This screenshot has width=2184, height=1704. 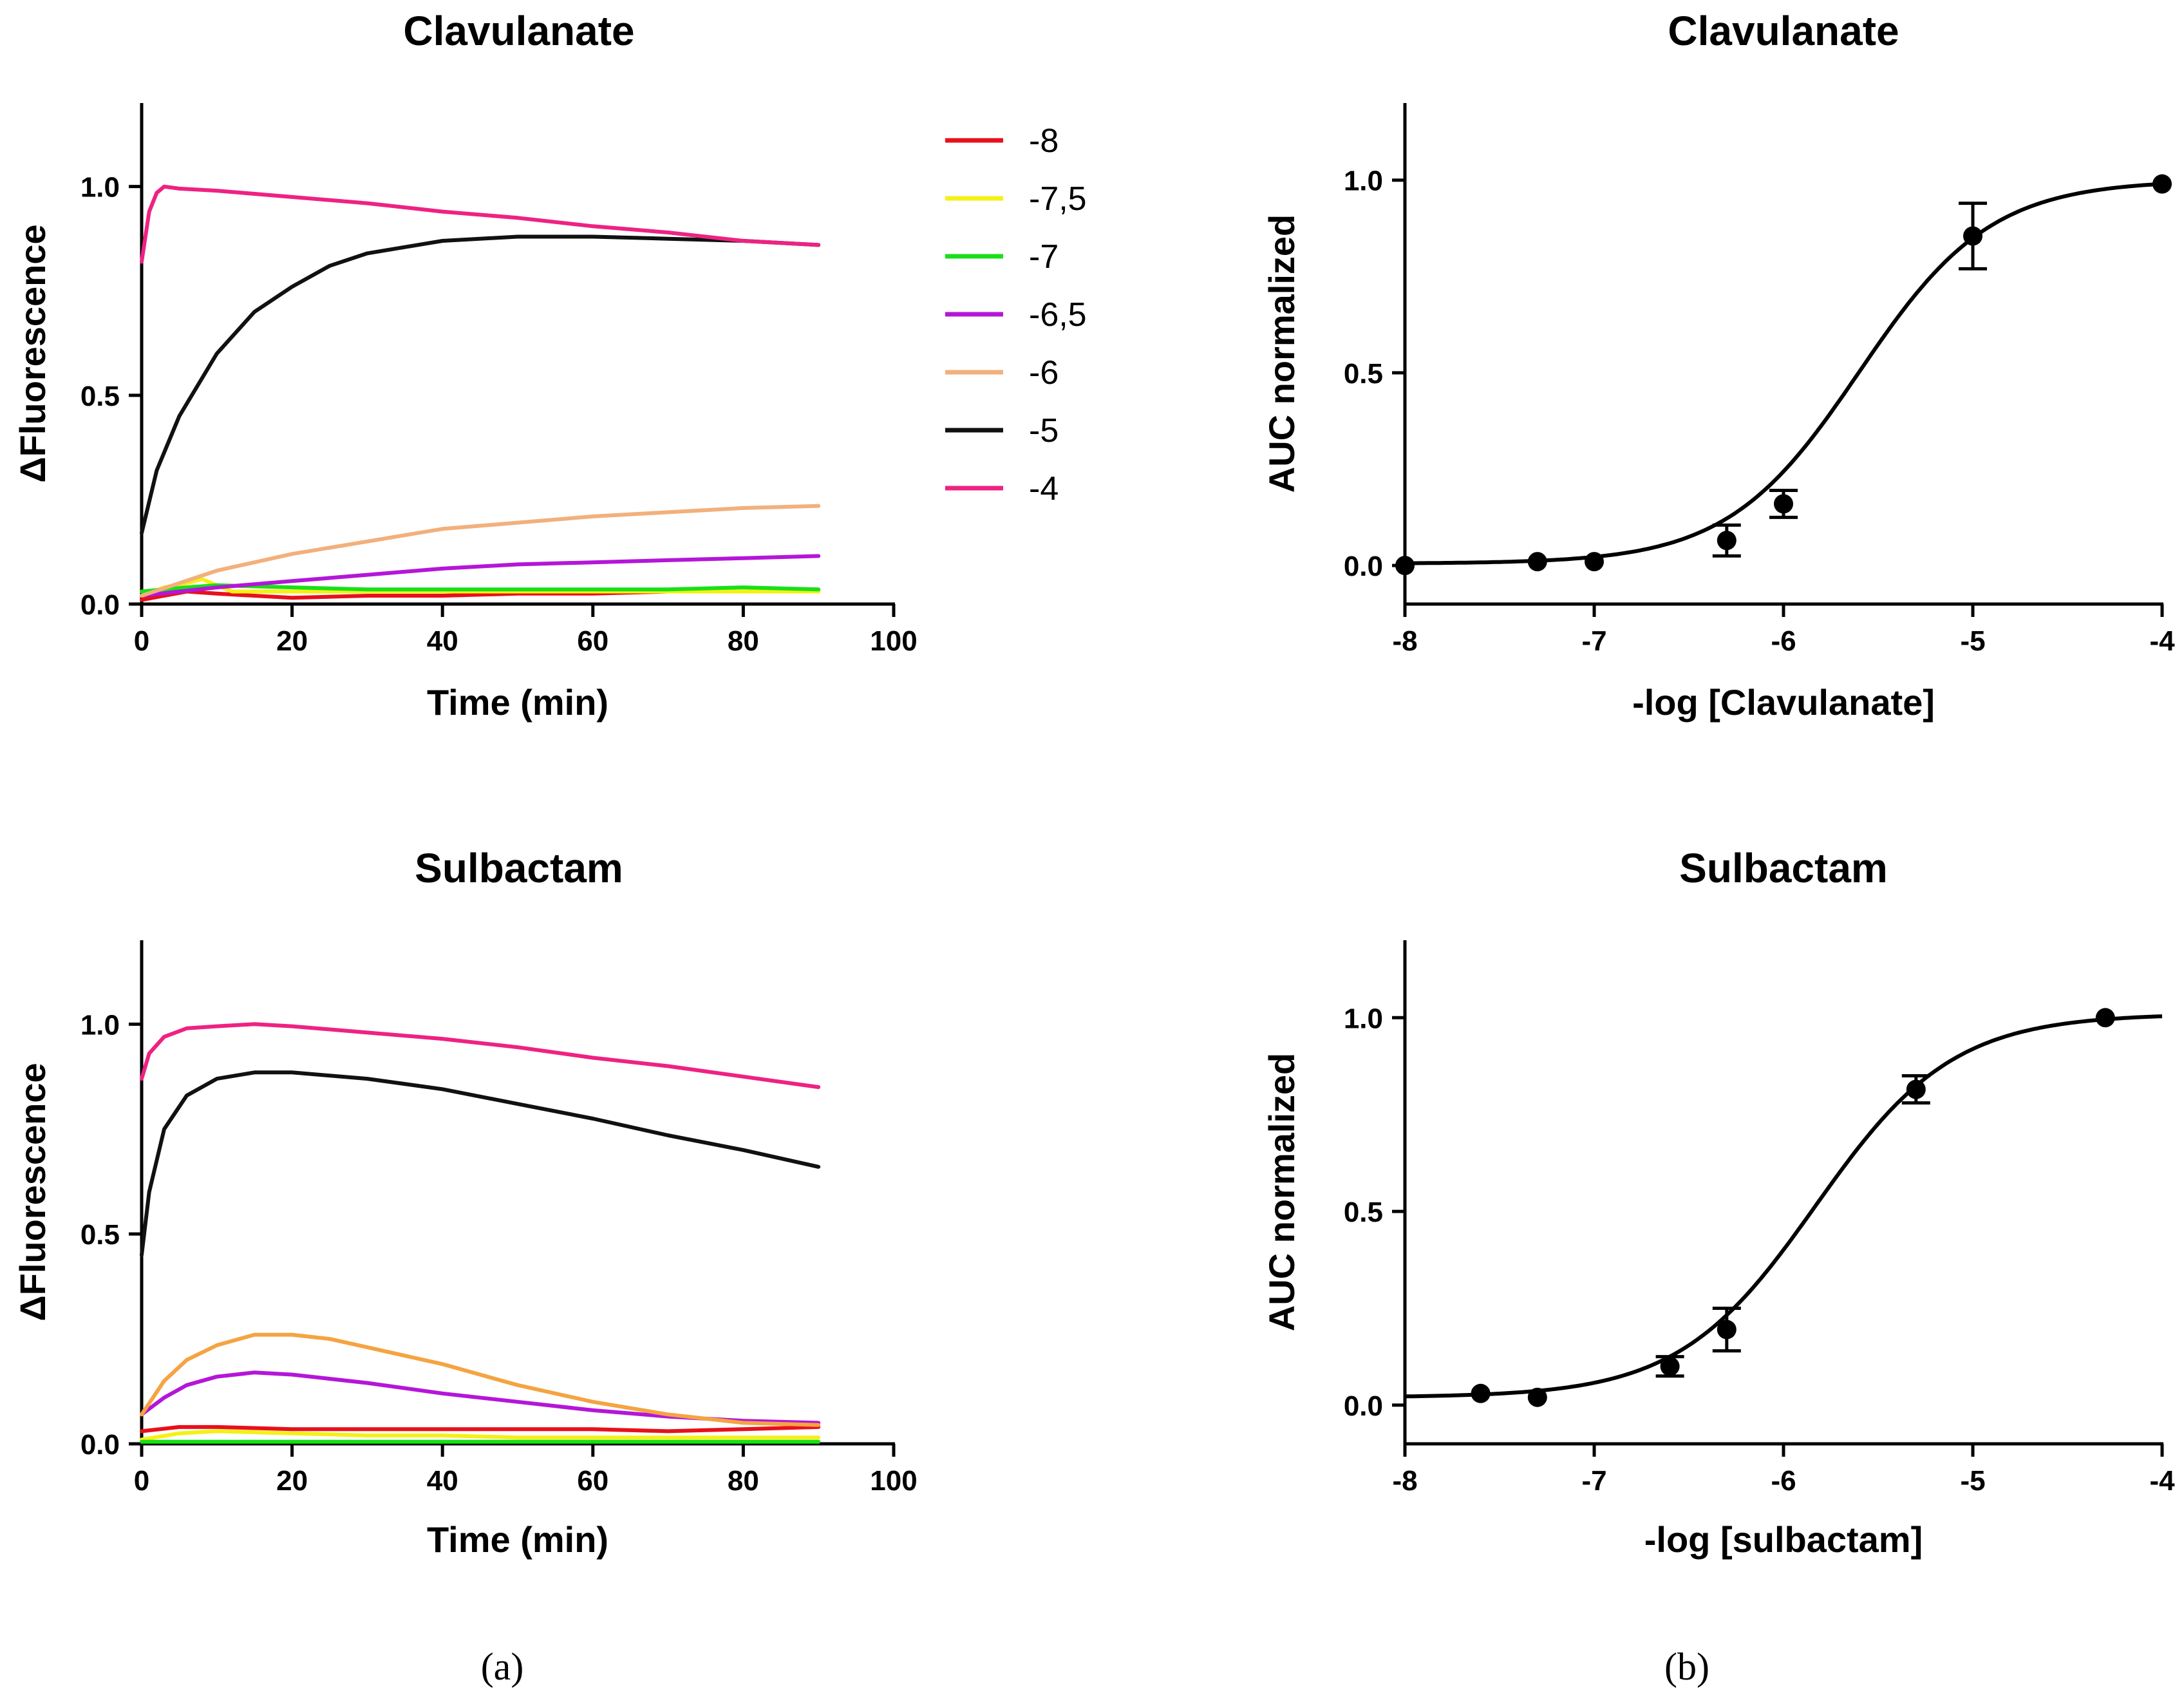 What do you see at coordinates (1783, 1539) in the screenshot?
I see `x-axis-label: -log [sulbactam]` at bounding box center [1783, 1539].